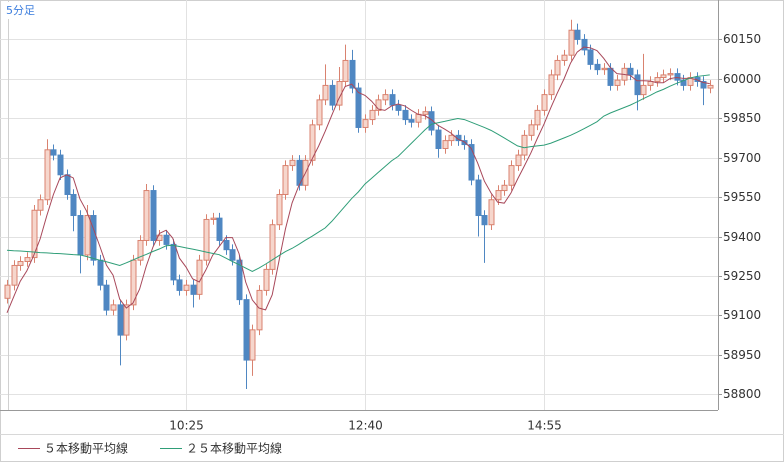 The height and width of the screenshot is (462, 784). Describe the element at coordinates (742, 237) in the screenshot. I see `y-tick-label: 59400` at that location.